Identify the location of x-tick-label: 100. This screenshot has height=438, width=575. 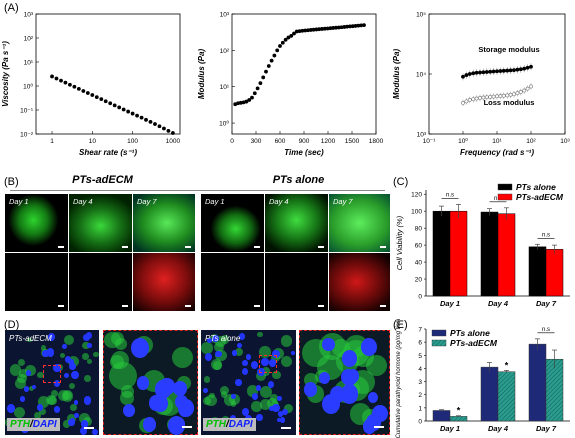
(132, 141).